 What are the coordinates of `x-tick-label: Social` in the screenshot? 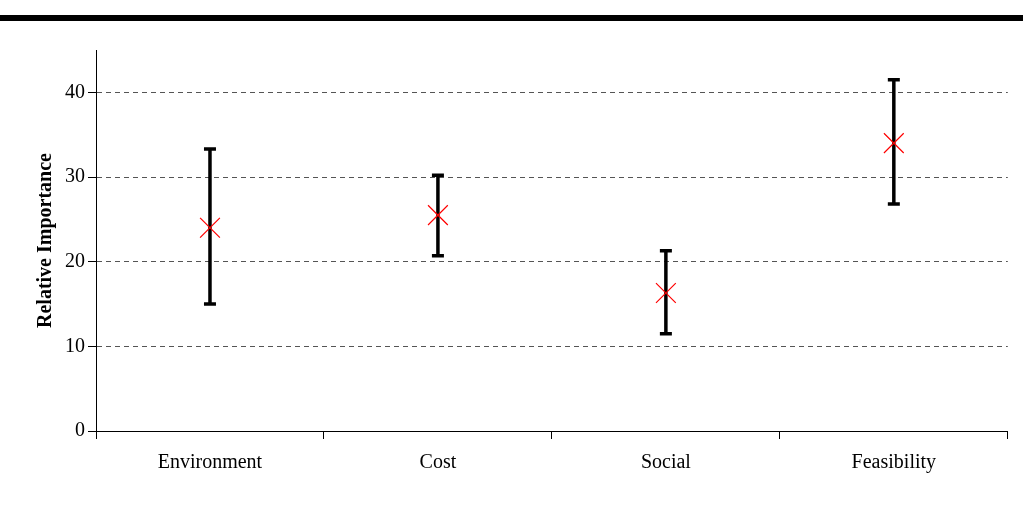 It's located at (666, 461).